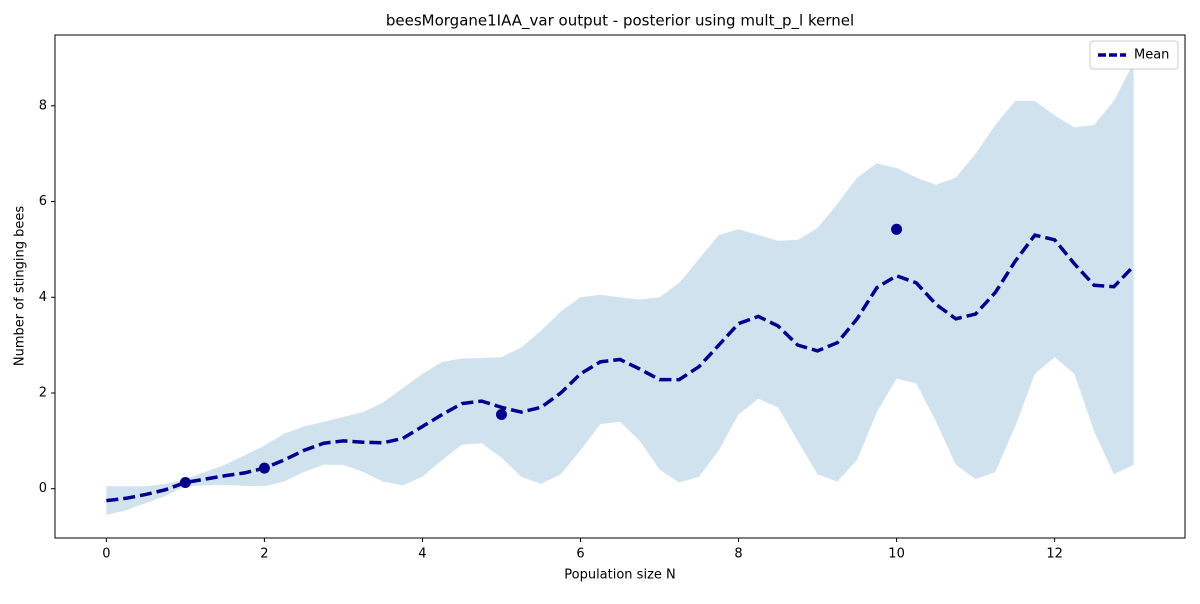  What do you see at coordinates (43, 297) in the screenshot?
I see `y-tick-label: 4` at bounding box center [43, 297].